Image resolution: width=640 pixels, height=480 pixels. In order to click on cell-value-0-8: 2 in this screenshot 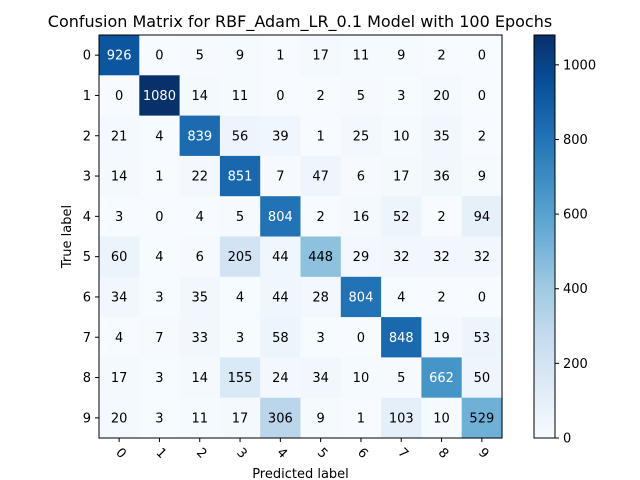, I will do `click(441, 56)`.